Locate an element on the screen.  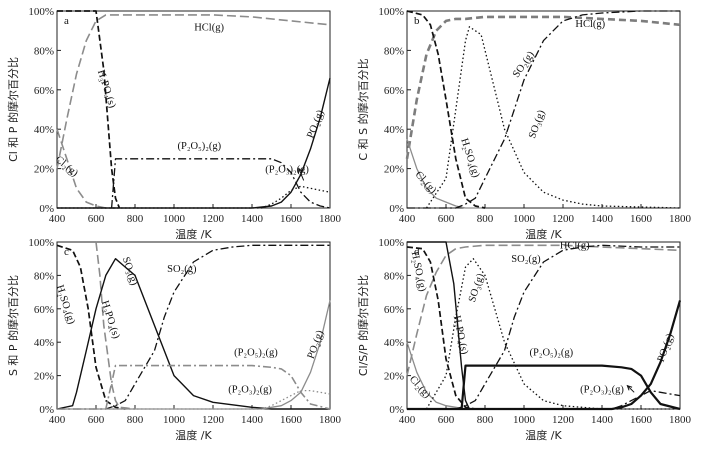
y-axis-title: C 和 S 的摩尔百分比 is located at coordinates (363, 109).